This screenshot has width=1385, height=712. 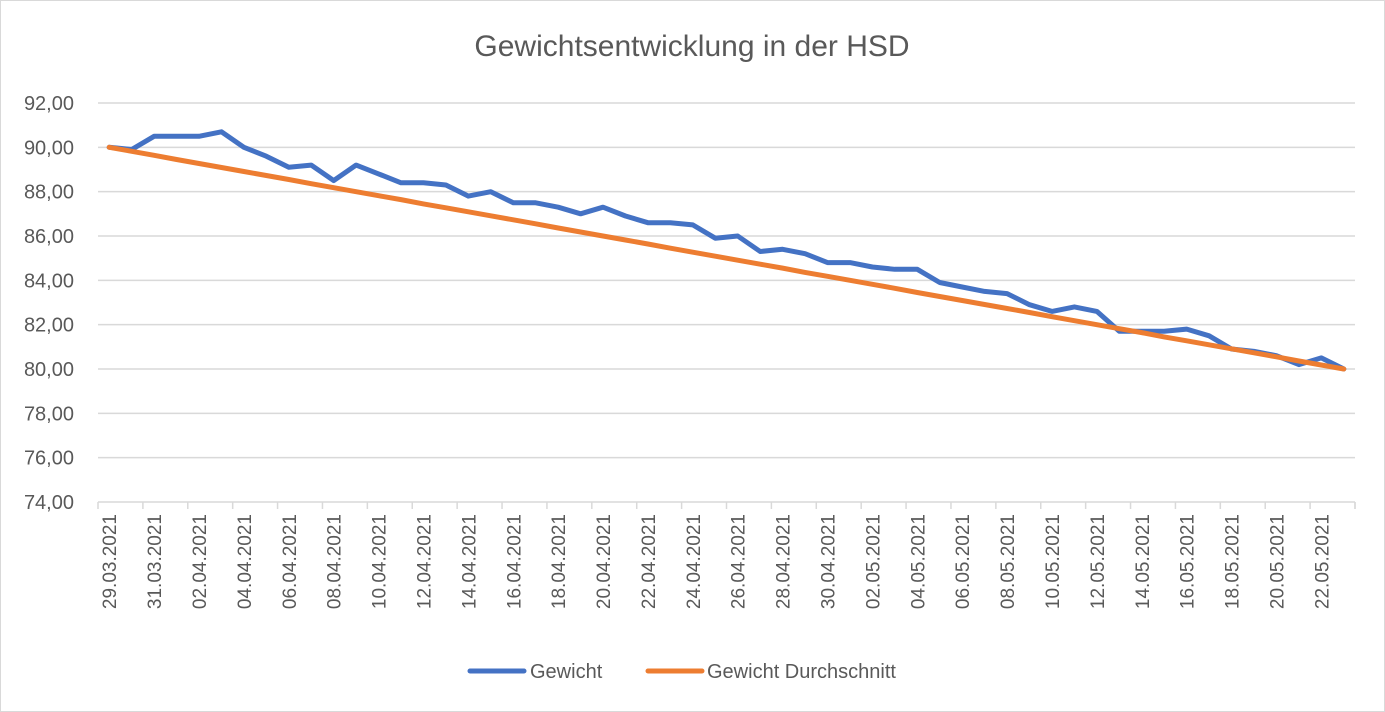 What do you see at coordinates (514, 561) in the screenshot?
I see `x-tick-label: 16.04.2021` at bounding box center [514, 561].